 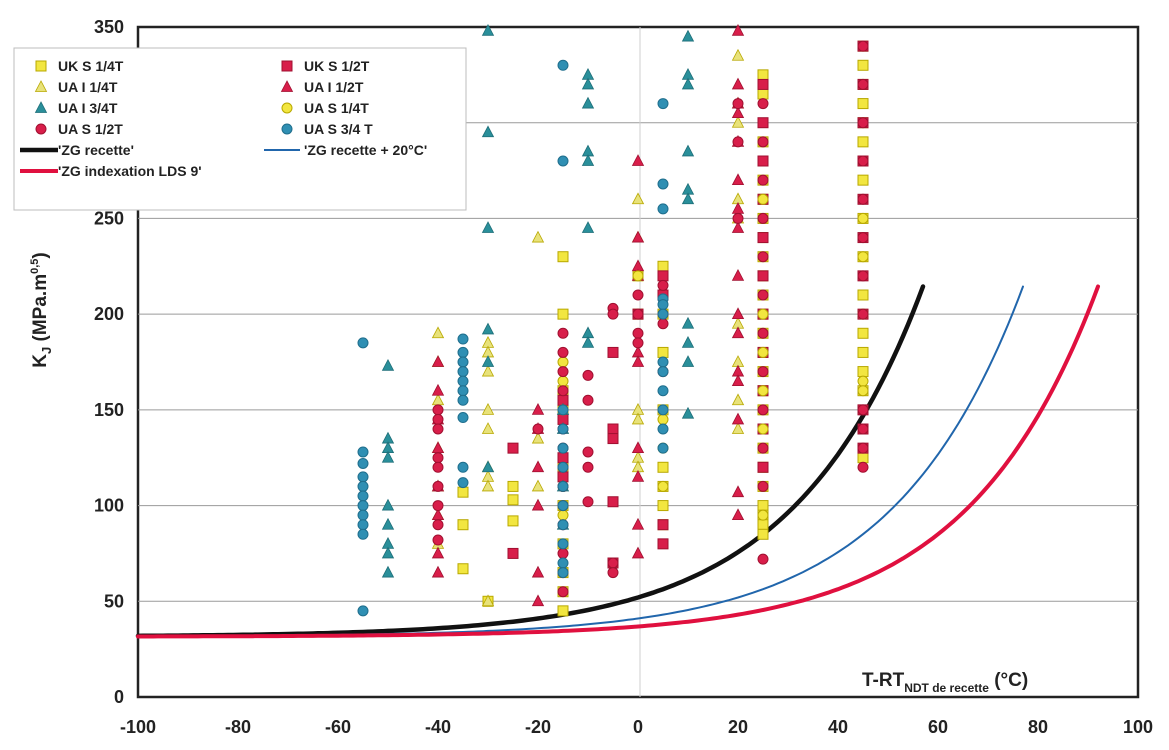 What do you see at coordinates (538, 727) in the screenshot?
I see `x-tick-label: -20` at bounding box center [538, 727].